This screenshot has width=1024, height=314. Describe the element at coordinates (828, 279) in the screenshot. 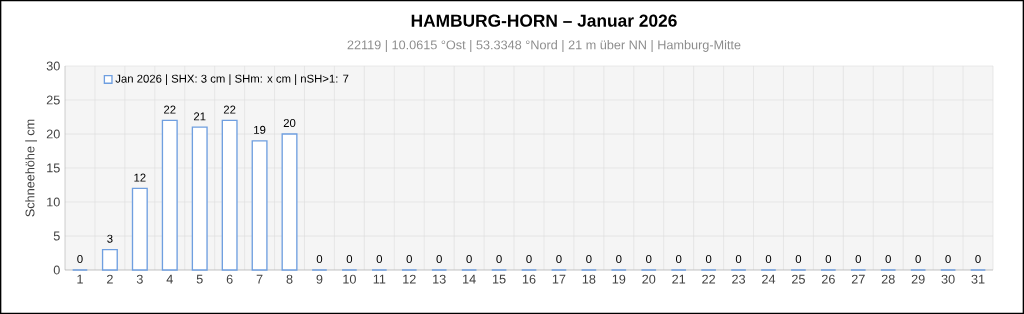

I see `x-tick-label: 26` at that location.